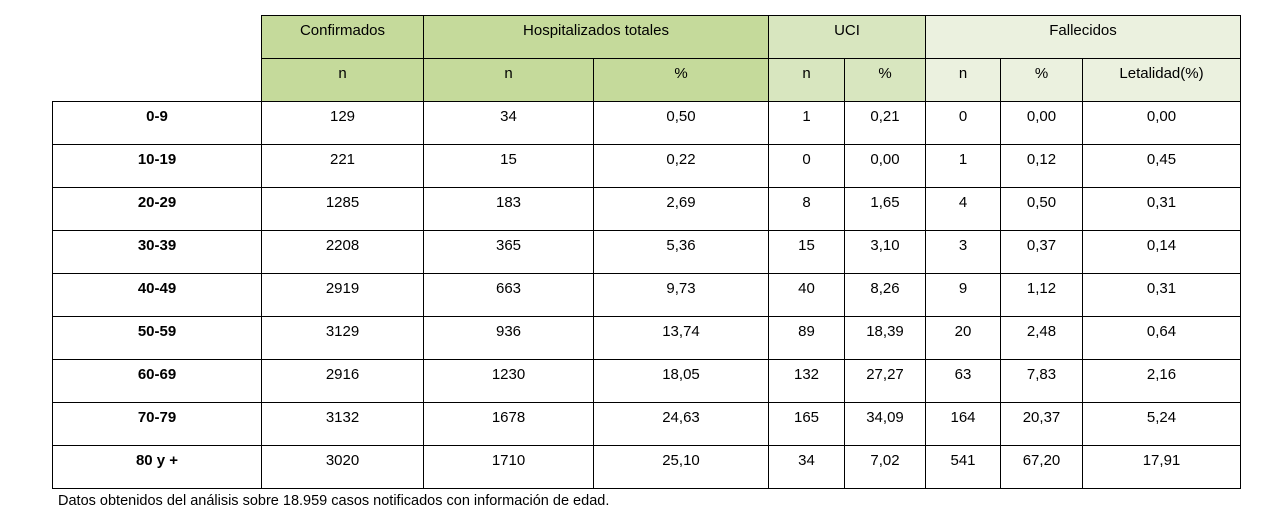 The image size is (1278, 531). Describe the element at coordinates (342, 252) in the screenshot. I see `cell-confirmados-n: 2208` at that location.